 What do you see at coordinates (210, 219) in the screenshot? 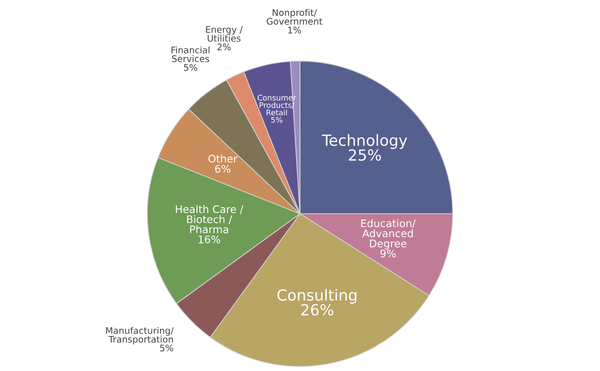
I see `slice-label: Health Care / Biotech / Pharma` at bounding box center [210, 219].